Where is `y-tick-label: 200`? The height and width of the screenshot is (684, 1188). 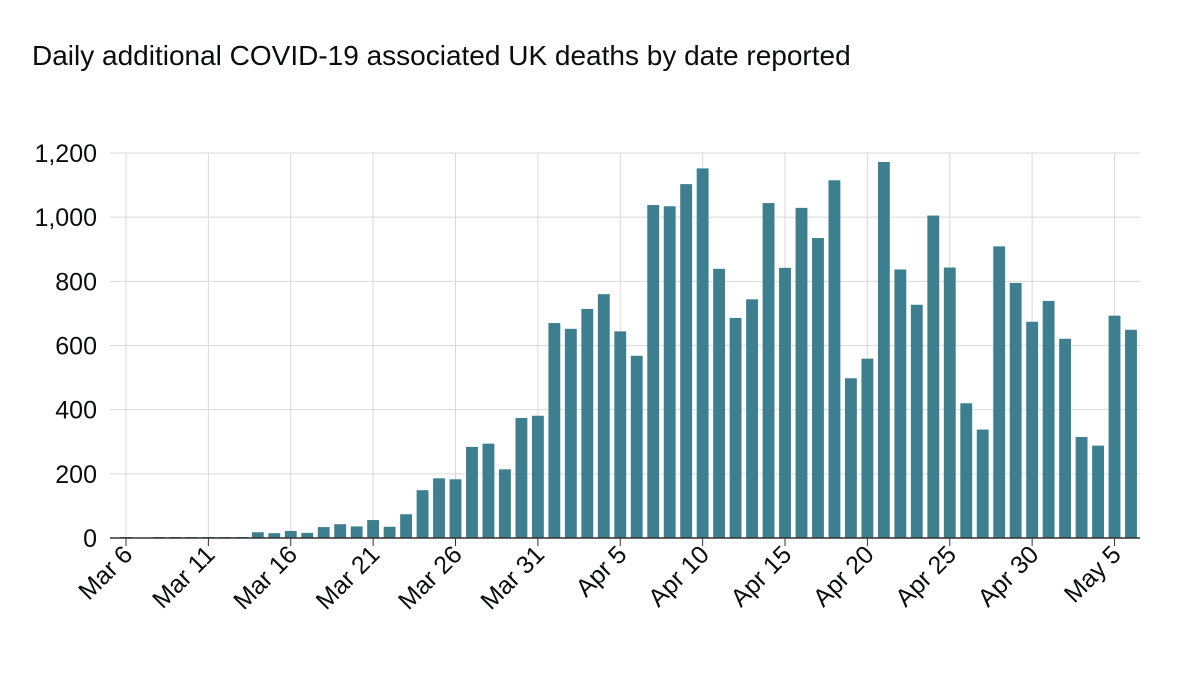 y-tick-label: 200 is located at coordinates (76, 475).